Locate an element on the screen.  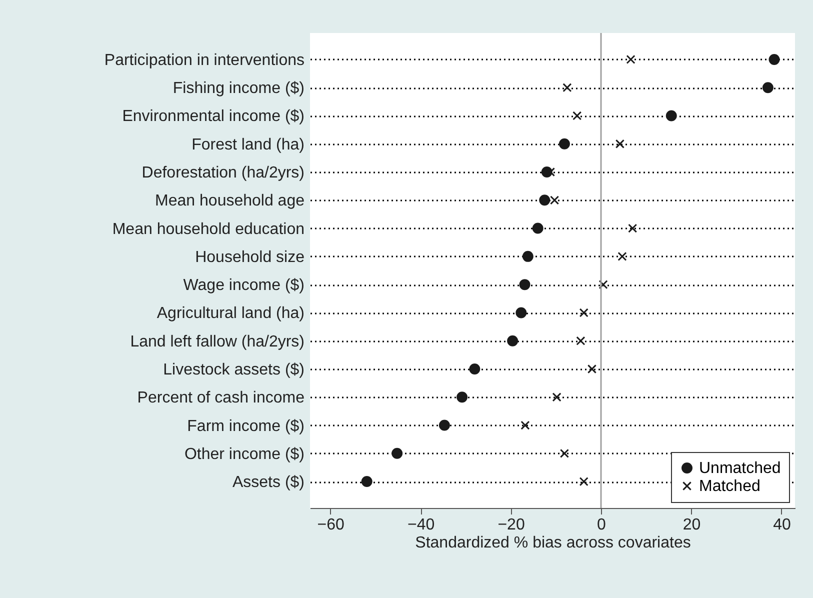
y-tick-label: Livestock assets ($) is located at coordinates (233, 369).